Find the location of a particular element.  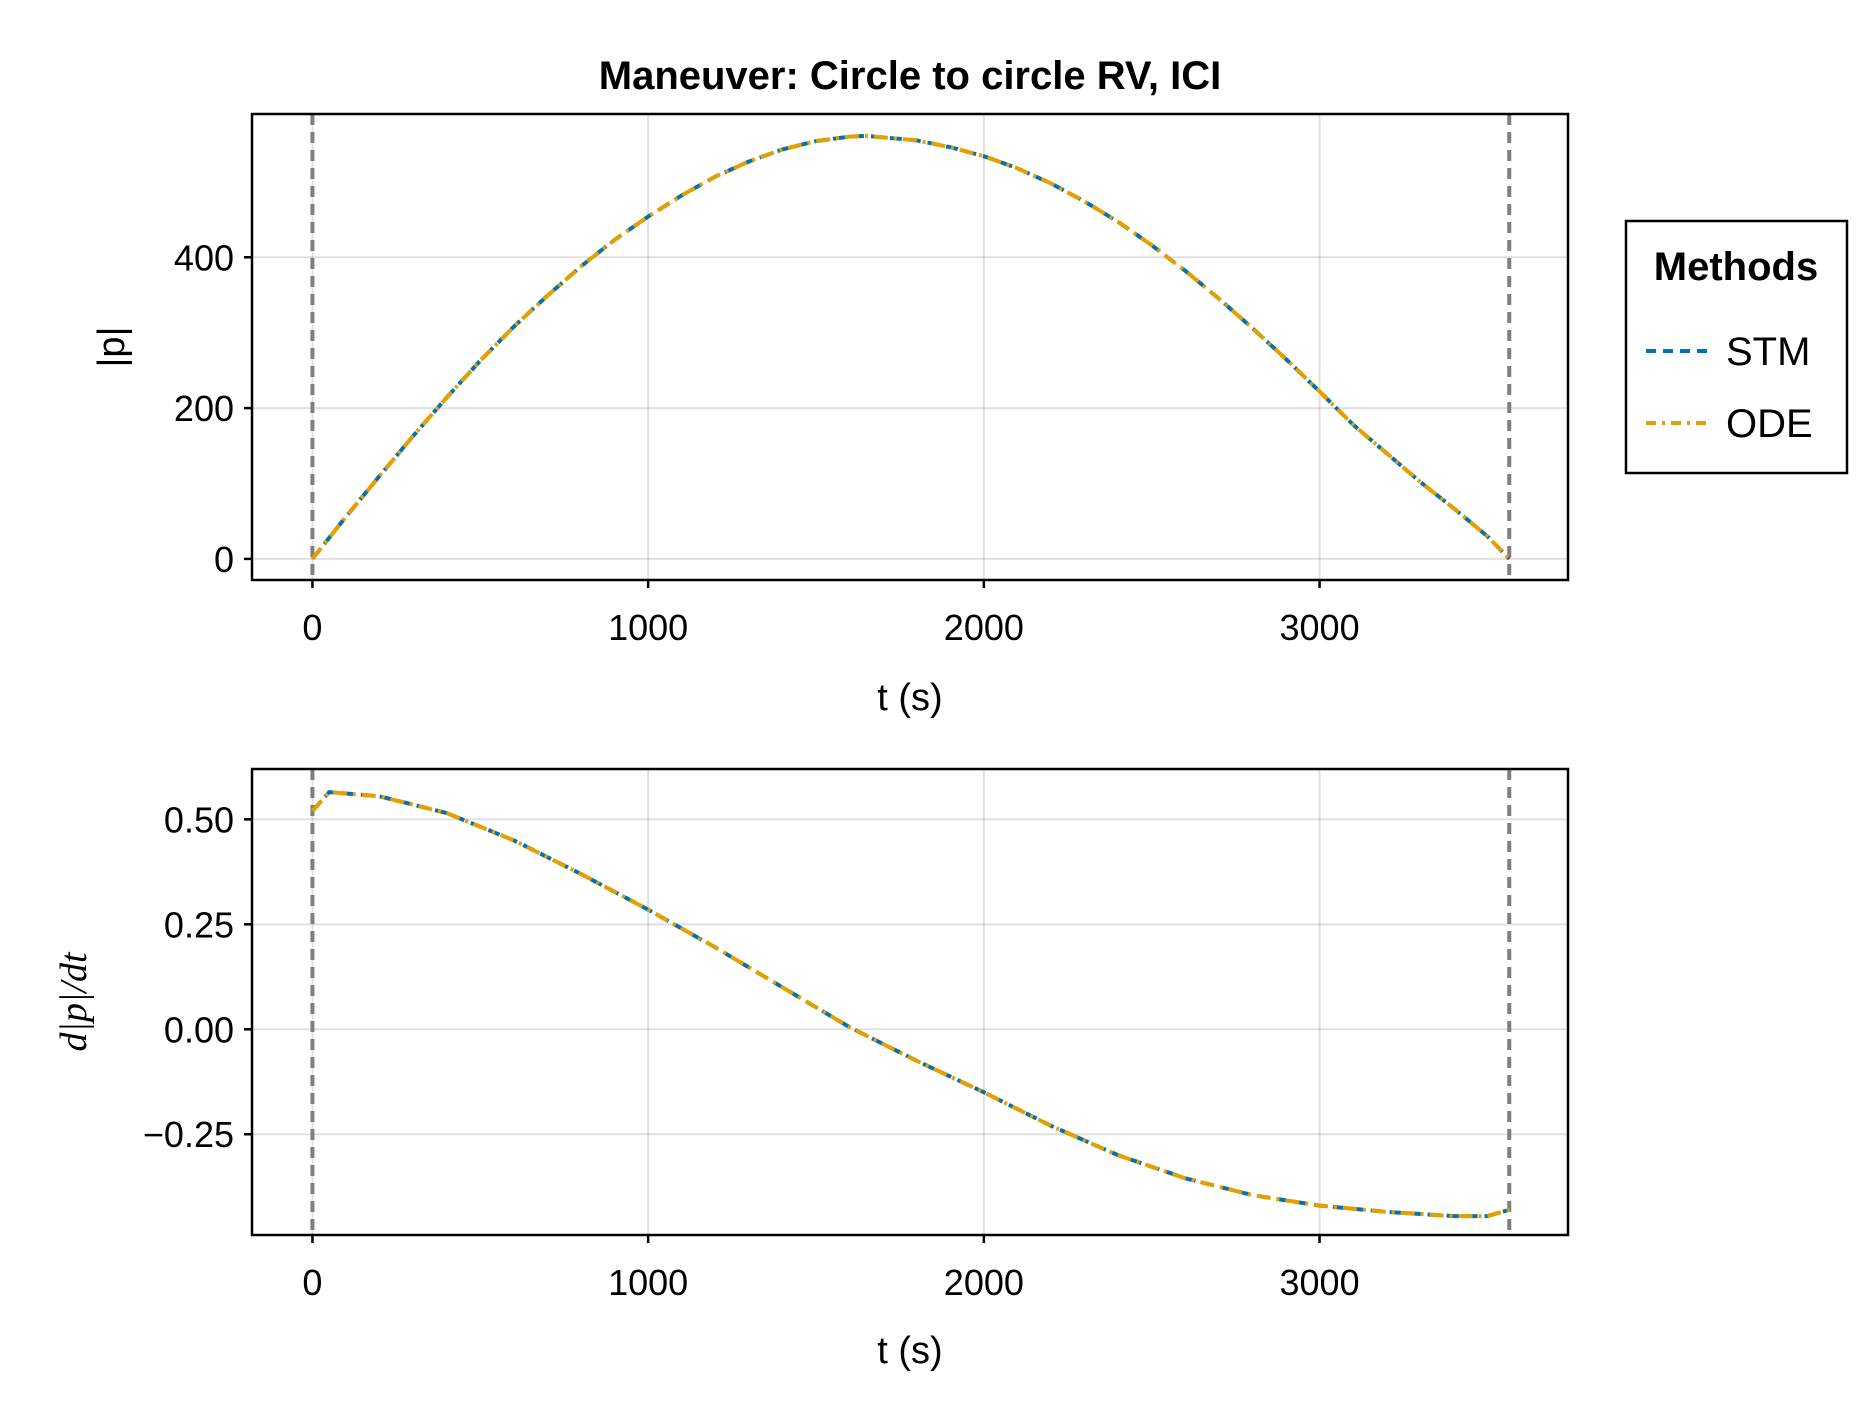

bottom-y-axis-label: d|p|/dt is located at coordinates (74, 1001).